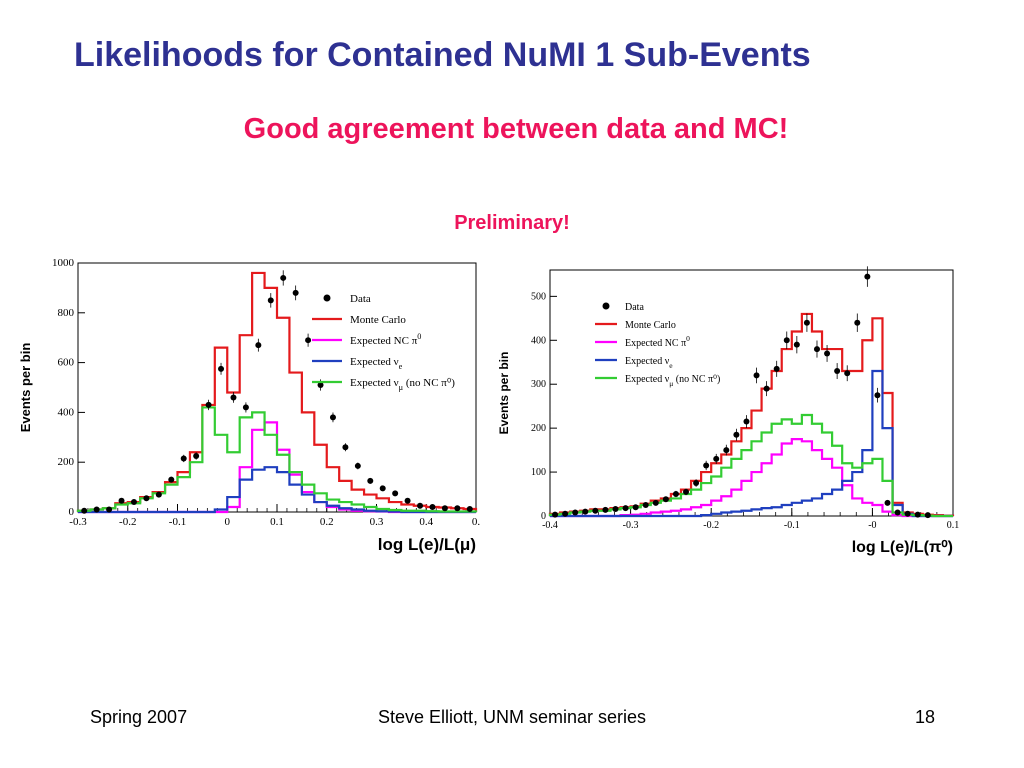  I want to click on x-tick-label: 0., so click(476, 522).